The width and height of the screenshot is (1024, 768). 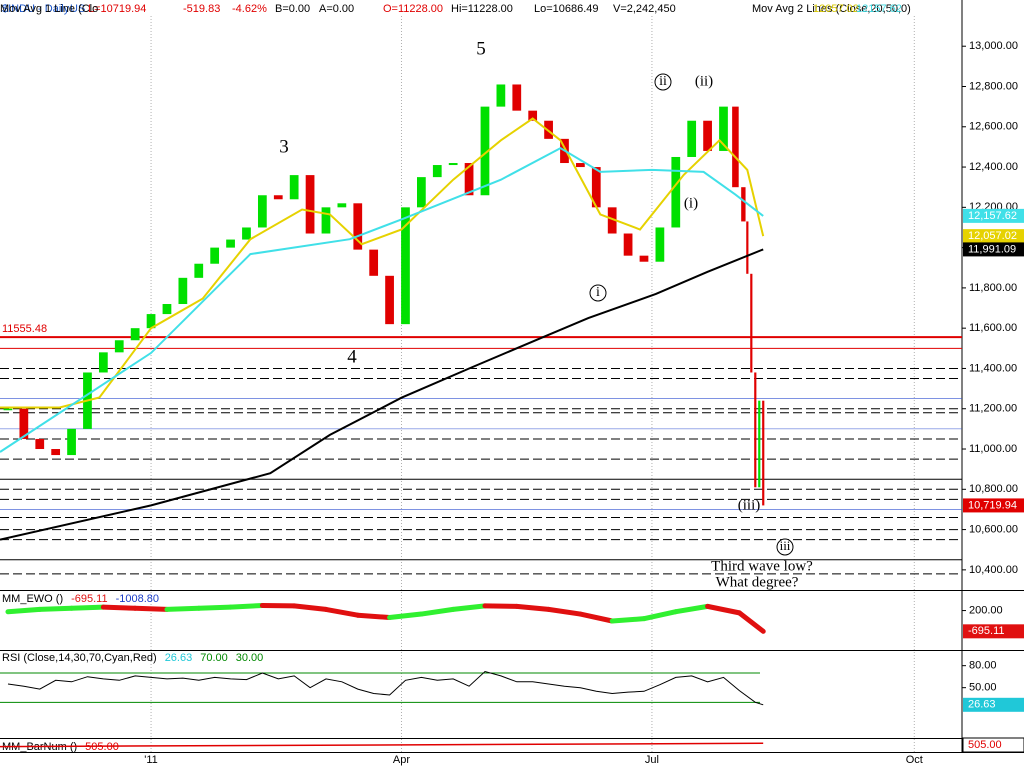 I want to click on annotation: iii, so click(x=785, y=545).